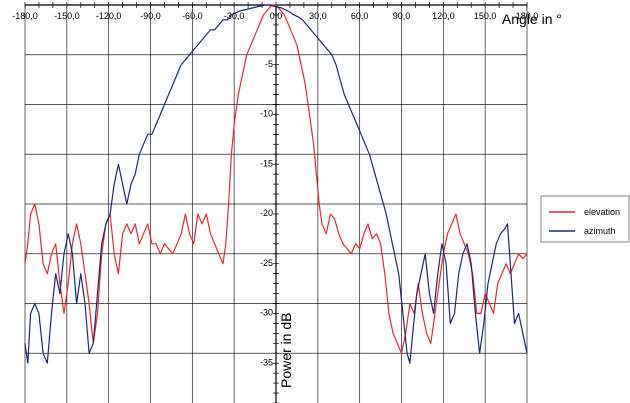 The width and height of the screenshot is (630, 403). What do you see at coordinates (443, 16) in the screenshot?
I see `x-tick-label: 120,0` at bounding box center [443, 16].